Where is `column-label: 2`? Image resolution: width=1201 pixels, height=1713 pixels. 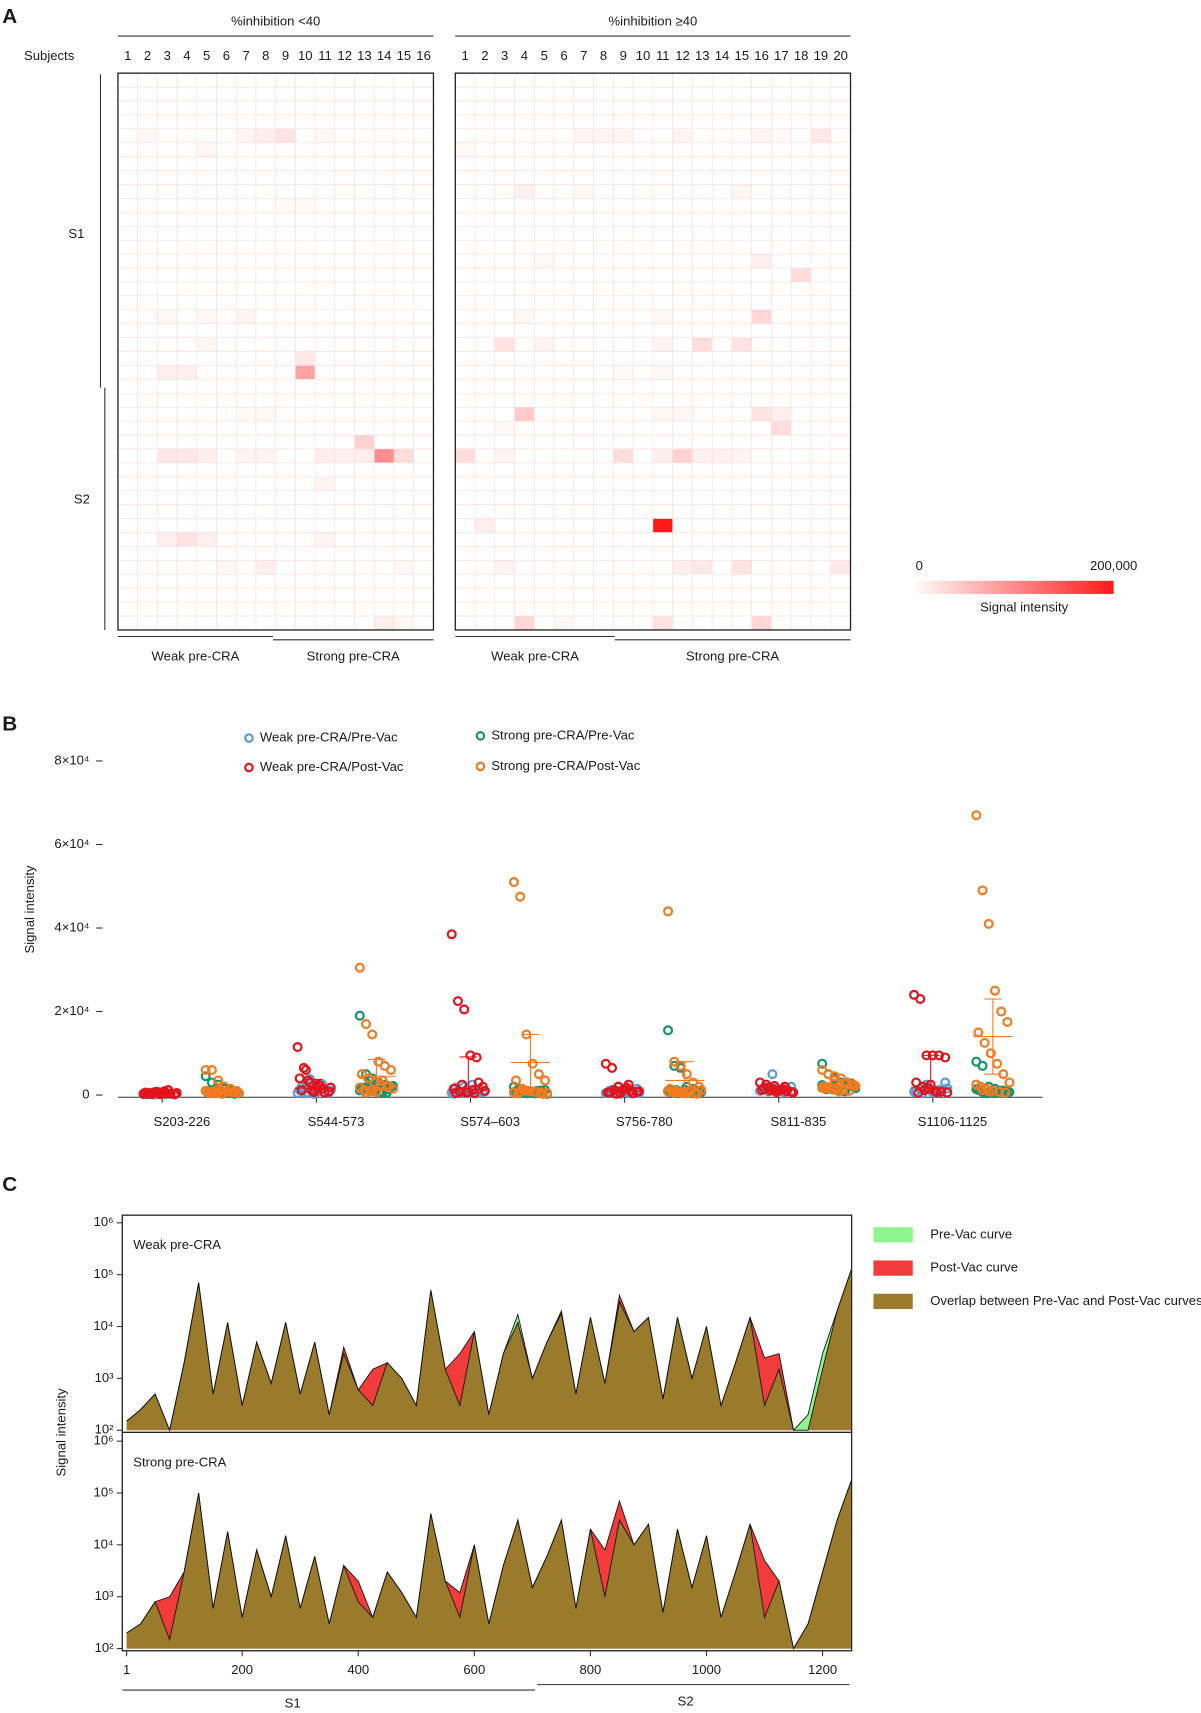 column-label: 2 is located at coordinates (147, 55).